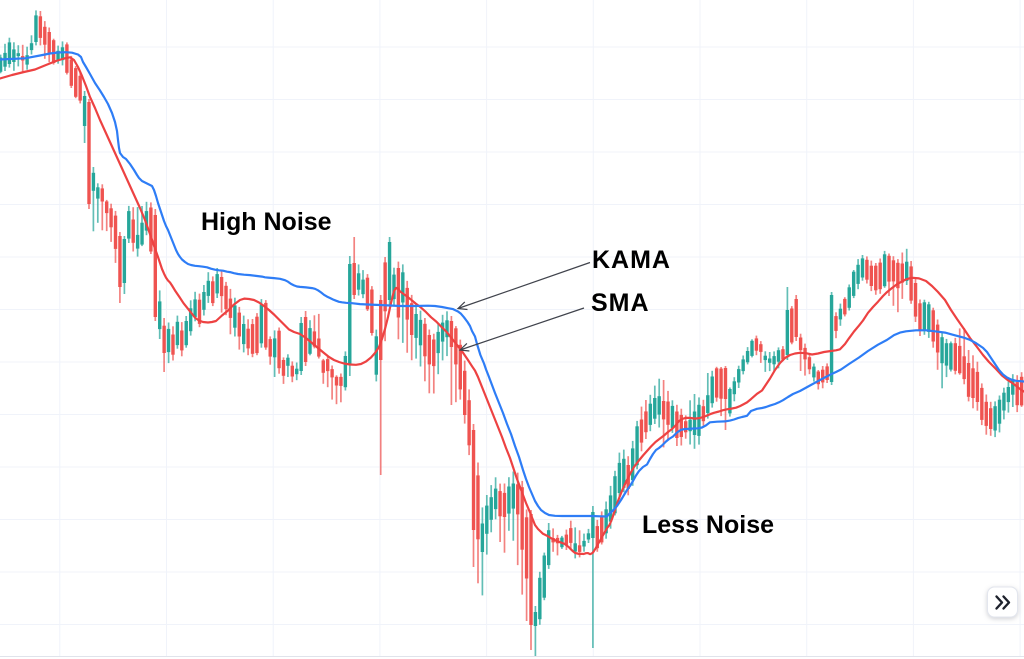 The height and width of the screenshot is (659, 1024). What do you see at coordinates (620, 303) in the screenshot?
I see `svg-text: SMA` at bounding box center [620, 303].